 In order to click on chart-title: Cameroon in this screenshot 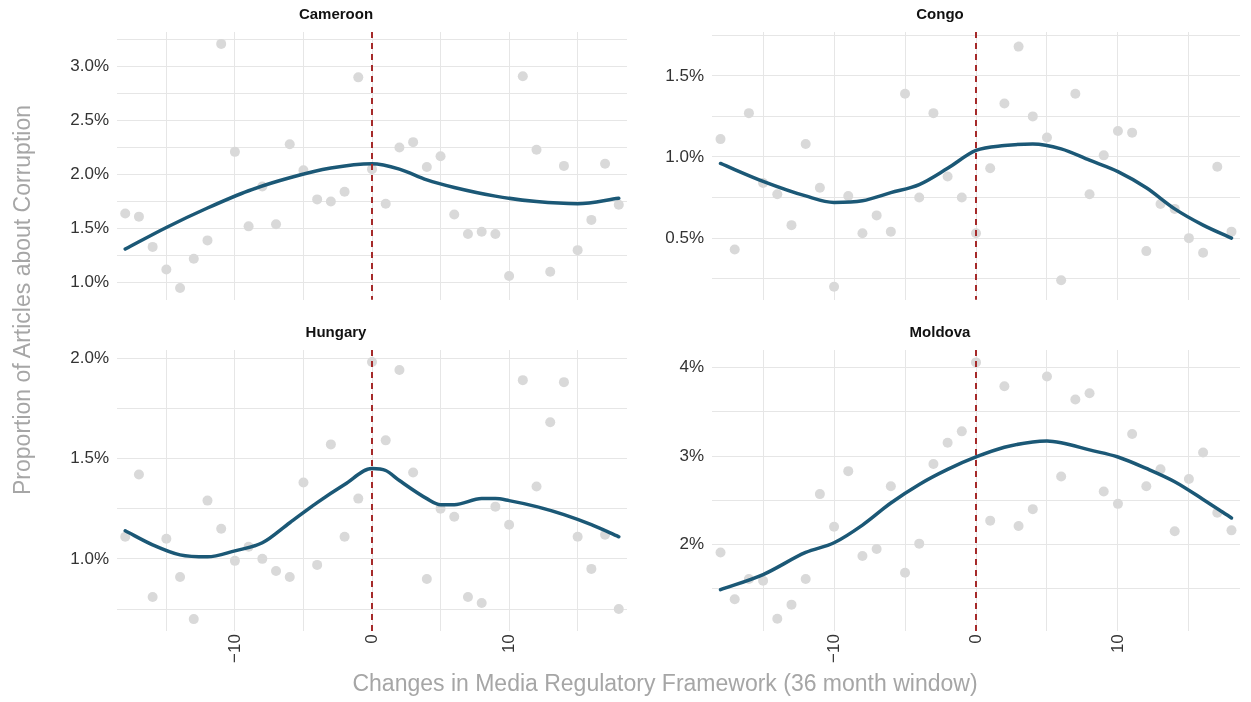, I will do `click(336, 14)`.